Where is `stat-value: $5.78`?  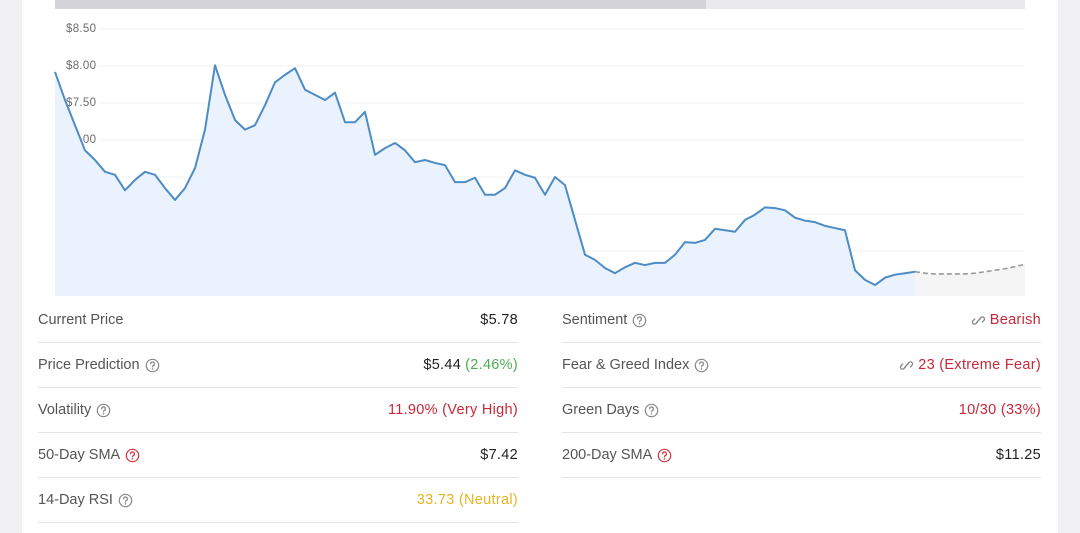 stat-value: $5.78 is located at coordinates (499, 320).